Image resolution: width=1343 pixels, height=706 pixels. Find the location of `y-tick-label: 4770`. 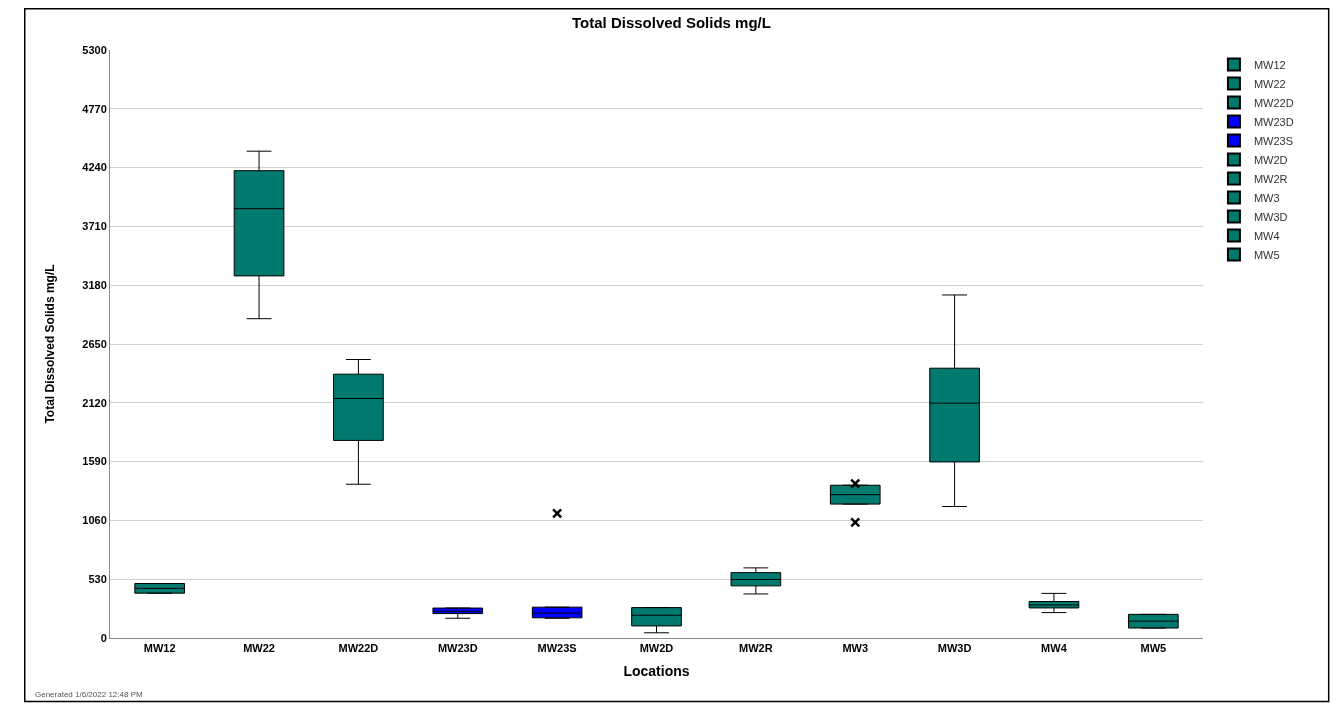

y-tick-label: 4770 is located at coordinates (94, 108).